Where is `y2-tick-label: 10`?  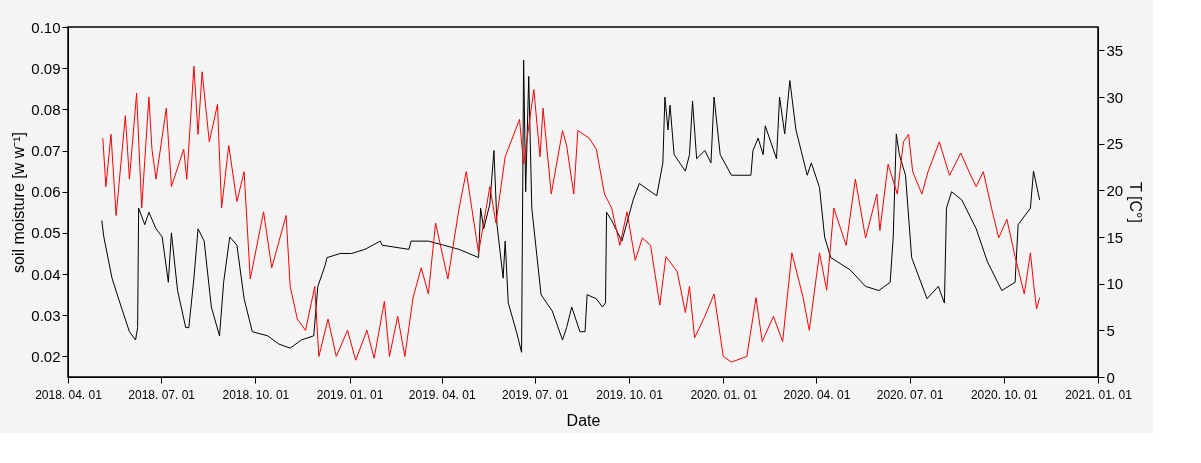
y2-tick-label: 10 is located at coordinates (1115, 284).